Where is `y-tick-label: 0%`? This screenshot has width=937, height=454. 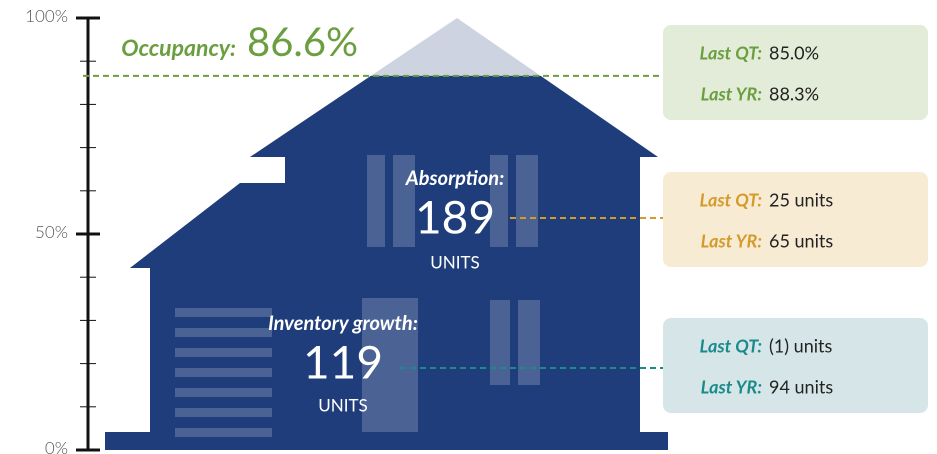 y-tick-label: 0% is located at coordinates (56, 445).